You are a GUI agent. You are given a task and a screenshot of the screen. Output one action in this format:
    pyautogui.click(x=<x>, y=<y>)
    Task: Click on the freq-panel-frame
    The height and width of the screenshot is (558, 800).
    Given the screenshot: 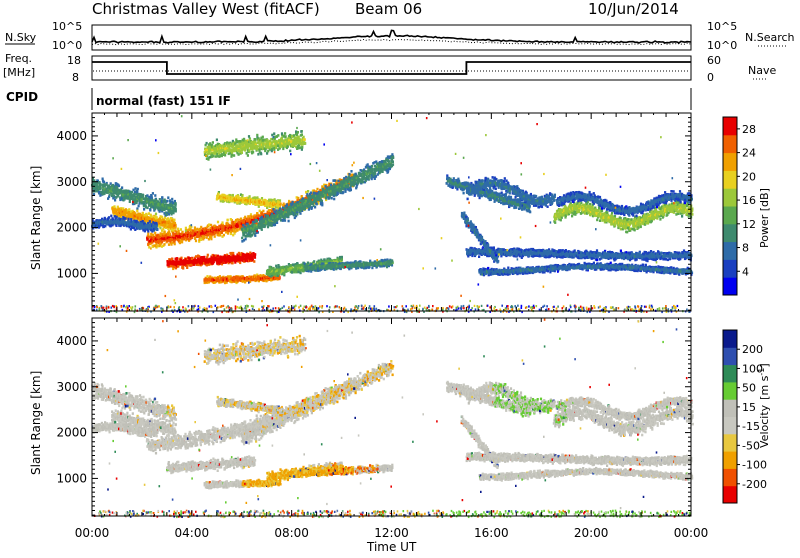 What is the action you would take?
    pyautogui.click(x=391, y=68)
    